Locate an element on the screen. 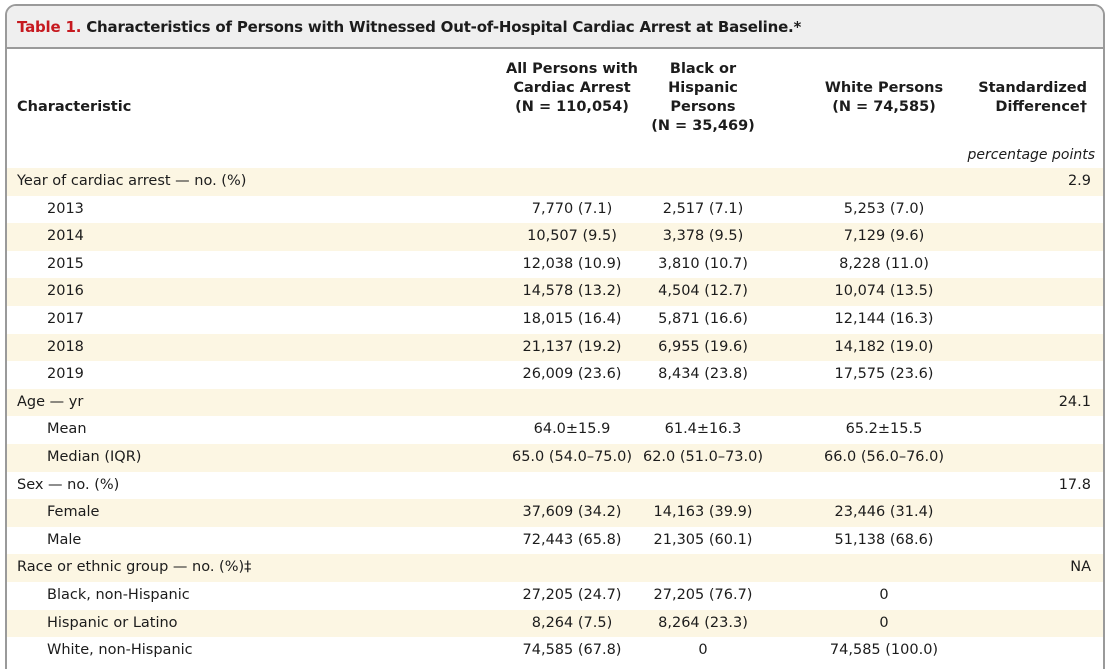 The width and height of the screenshot is (1112, 669). table-row: Age — yr 24.1 is located at coordinates (555, 402).